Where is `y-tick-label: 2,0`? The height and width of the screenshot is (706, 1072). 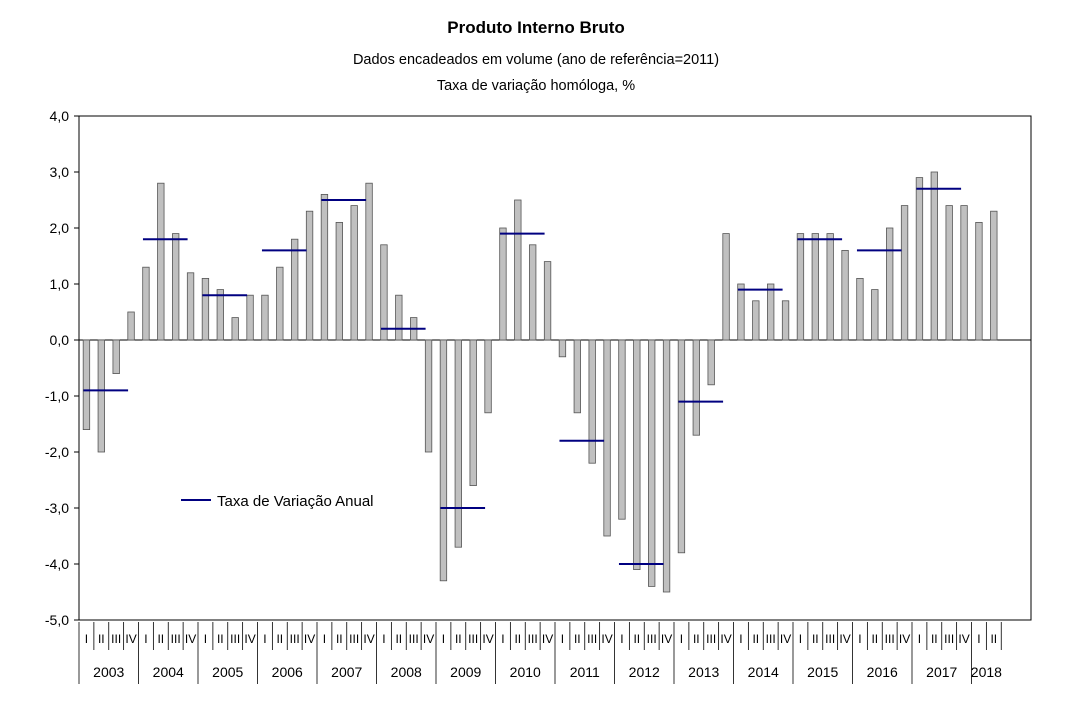 y-tick-label: 2,0 is located at coordinates (60, 228).